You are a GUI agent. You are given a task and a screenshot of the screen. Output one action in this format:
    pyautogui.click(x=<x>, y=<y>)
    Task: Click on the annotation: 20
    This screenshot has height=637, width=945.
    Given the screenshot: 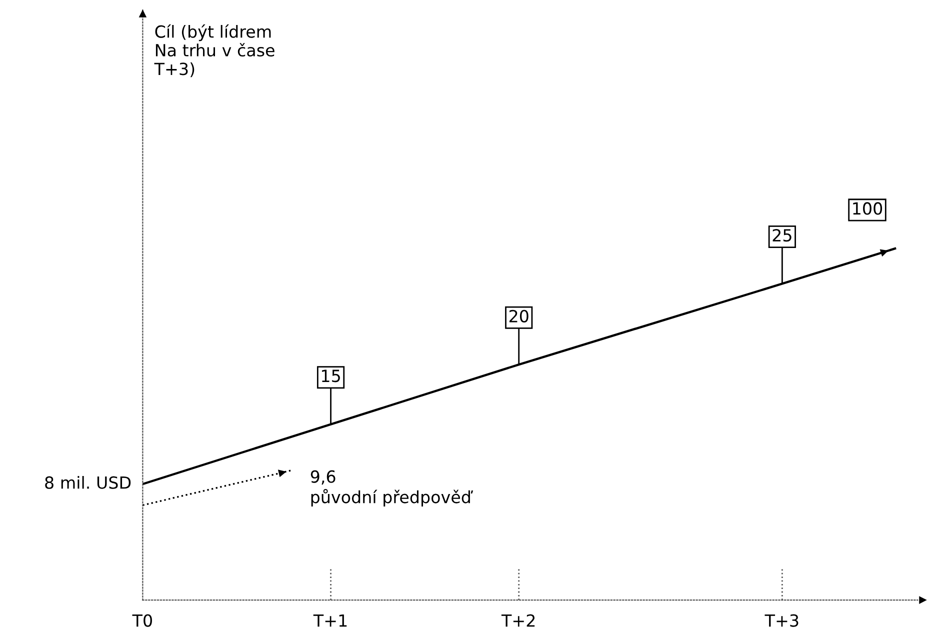 What is the action you would take?
    pyautogui.click(x=518, y=316)
    